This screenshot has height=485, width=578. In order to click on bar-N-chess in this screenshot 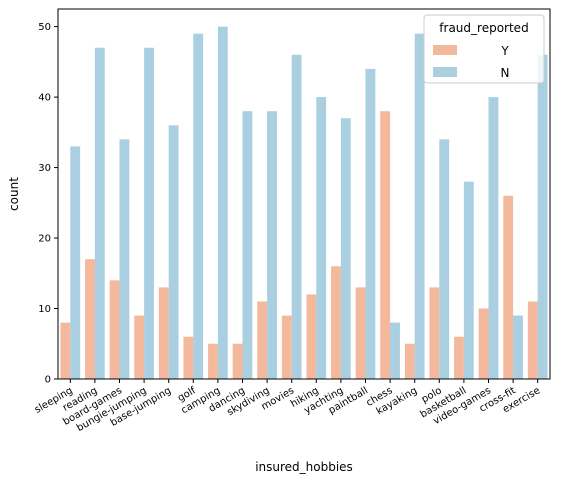, I will do `click(395, 350)`.